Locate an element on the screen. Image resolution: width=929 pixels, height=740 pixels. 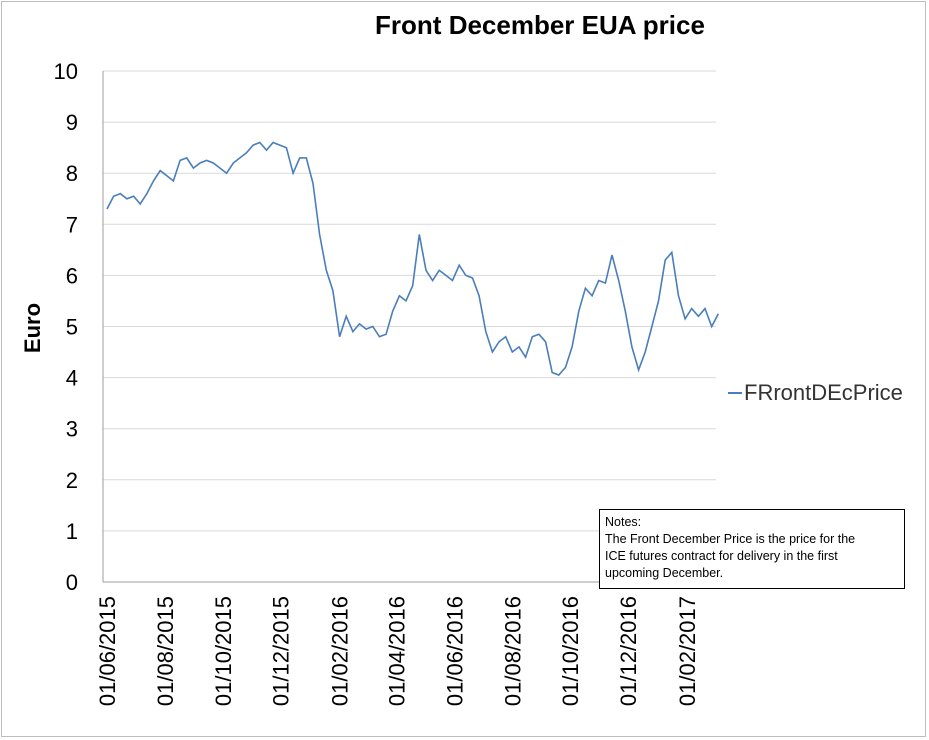
x-tick-label: 01/10/2016 is located at coordinates (570, 651).